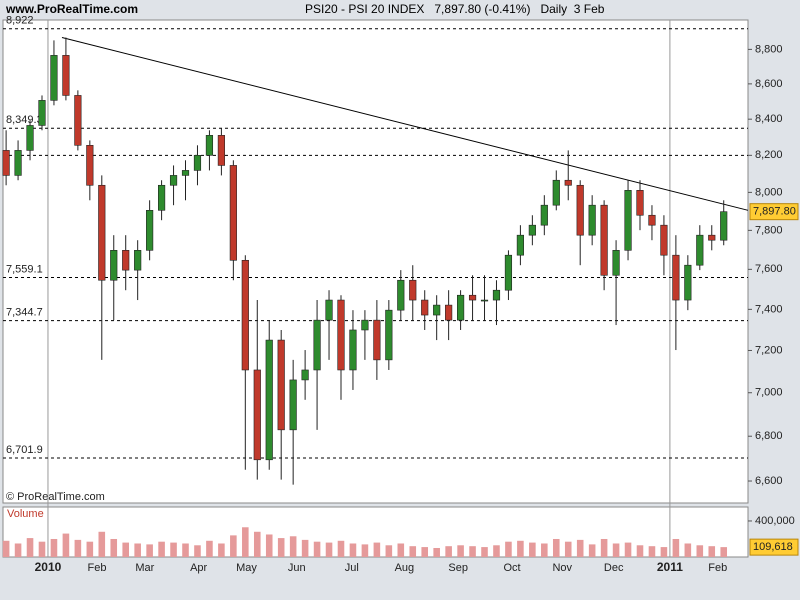  Describe the element at coordinates (198, 568) in the screenshot. I see `x-tick-label: Apr` at that location.